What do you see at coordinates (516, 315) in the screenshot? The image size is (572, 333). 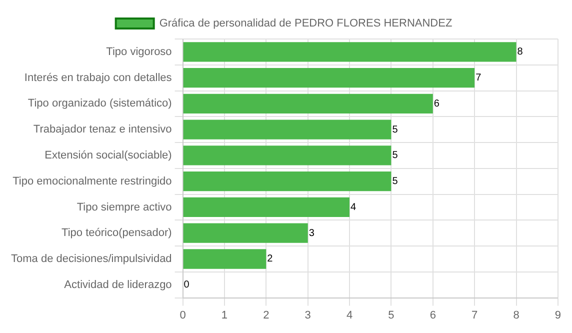 I see `x-tick-label: 8` at bounding box center [516, 315].